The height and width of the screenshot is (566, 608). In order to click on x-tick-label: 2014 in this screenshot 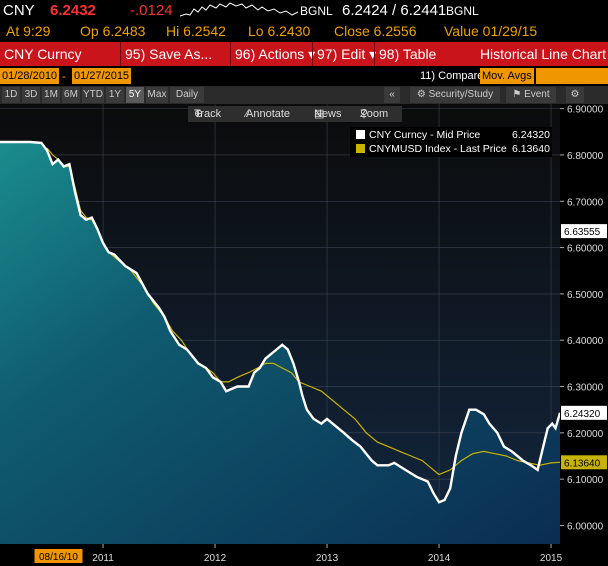, I will do `click(439, 558)`.